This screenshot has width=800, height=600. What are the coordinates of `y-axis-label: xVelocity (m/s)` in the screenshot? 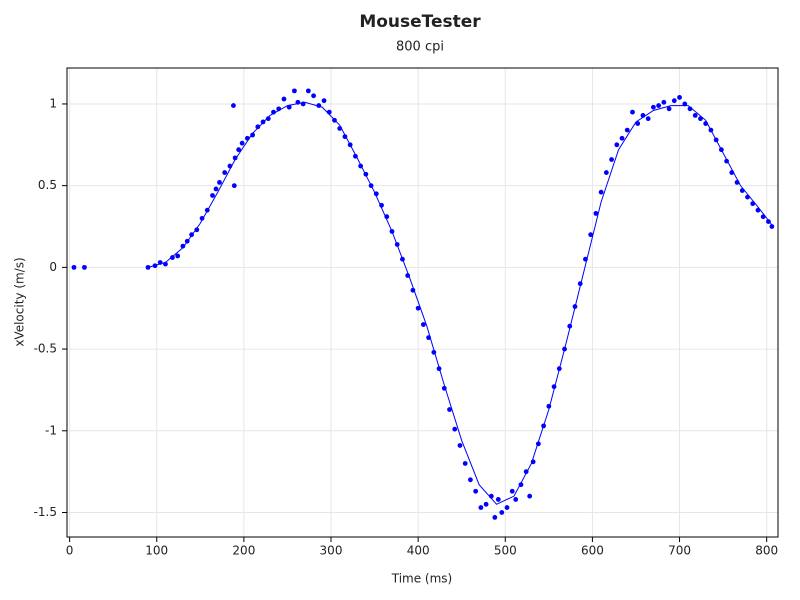 It's located at (20, 301).